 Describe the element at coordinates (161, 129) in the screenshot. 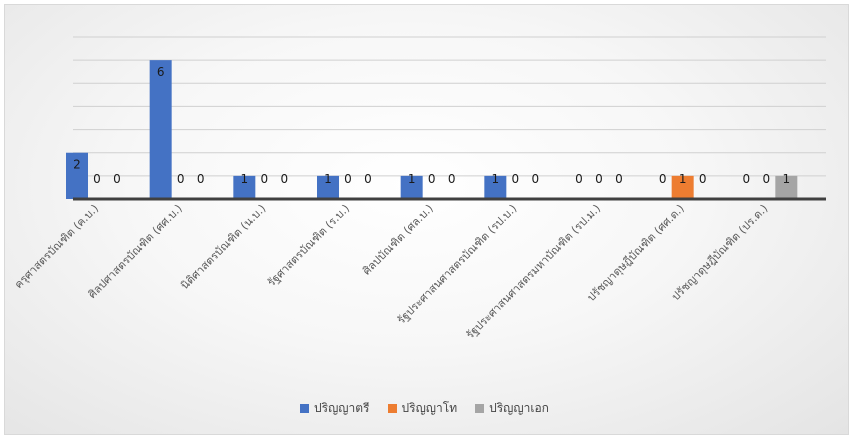

I see `bar` at that location.